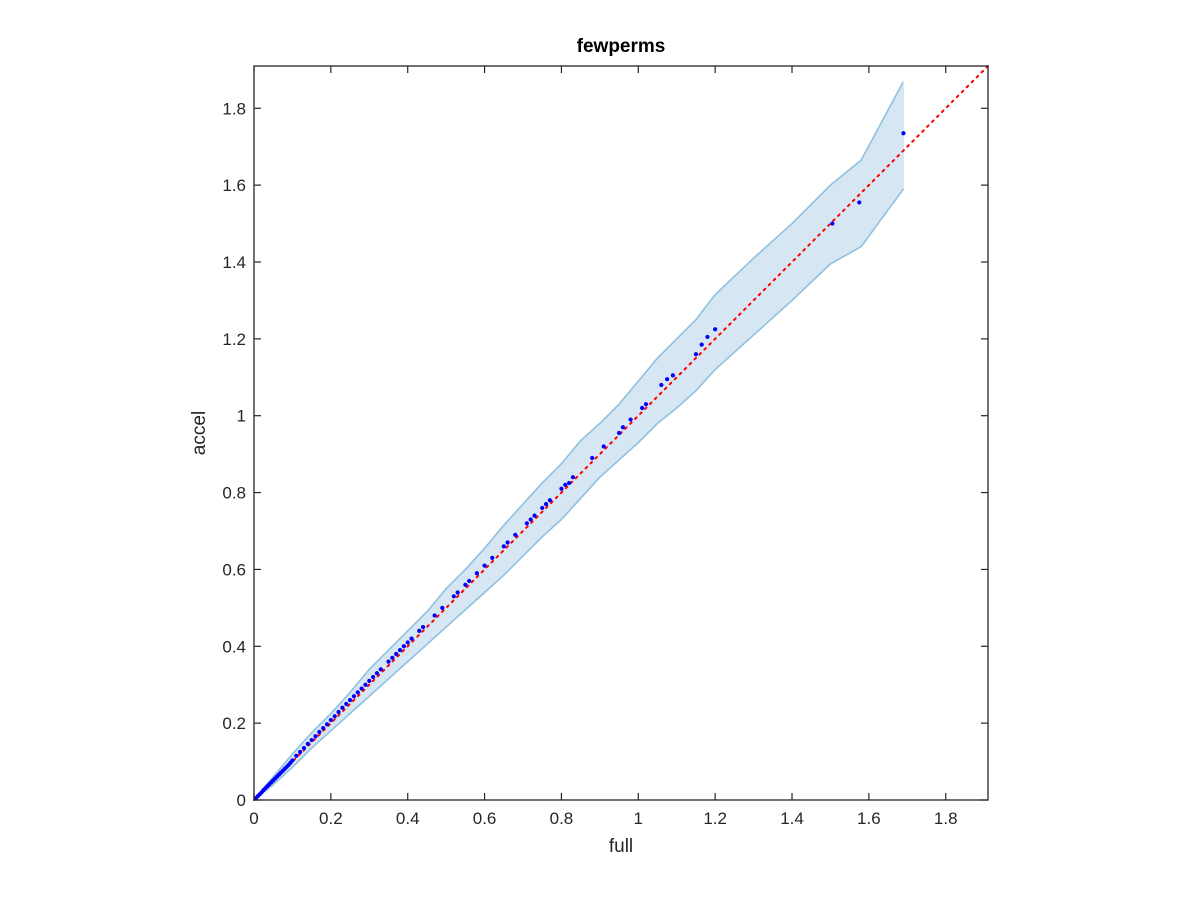 The width and height of the screenshot is (1200, 900). What do you see at coordinates (792, 818) in the screenshot?
I see `x-tick-label: 1.4` at bounding box center [792, 818].